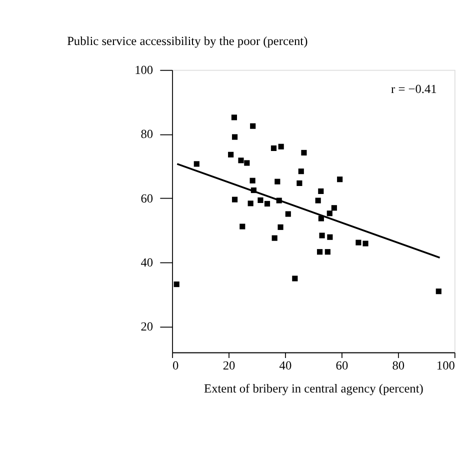 The image size is (473, 459). What do you see at coordinates (147, 327) in the screenshot?
I see `y-tick-label: 20` at bounding box center [147, 327].